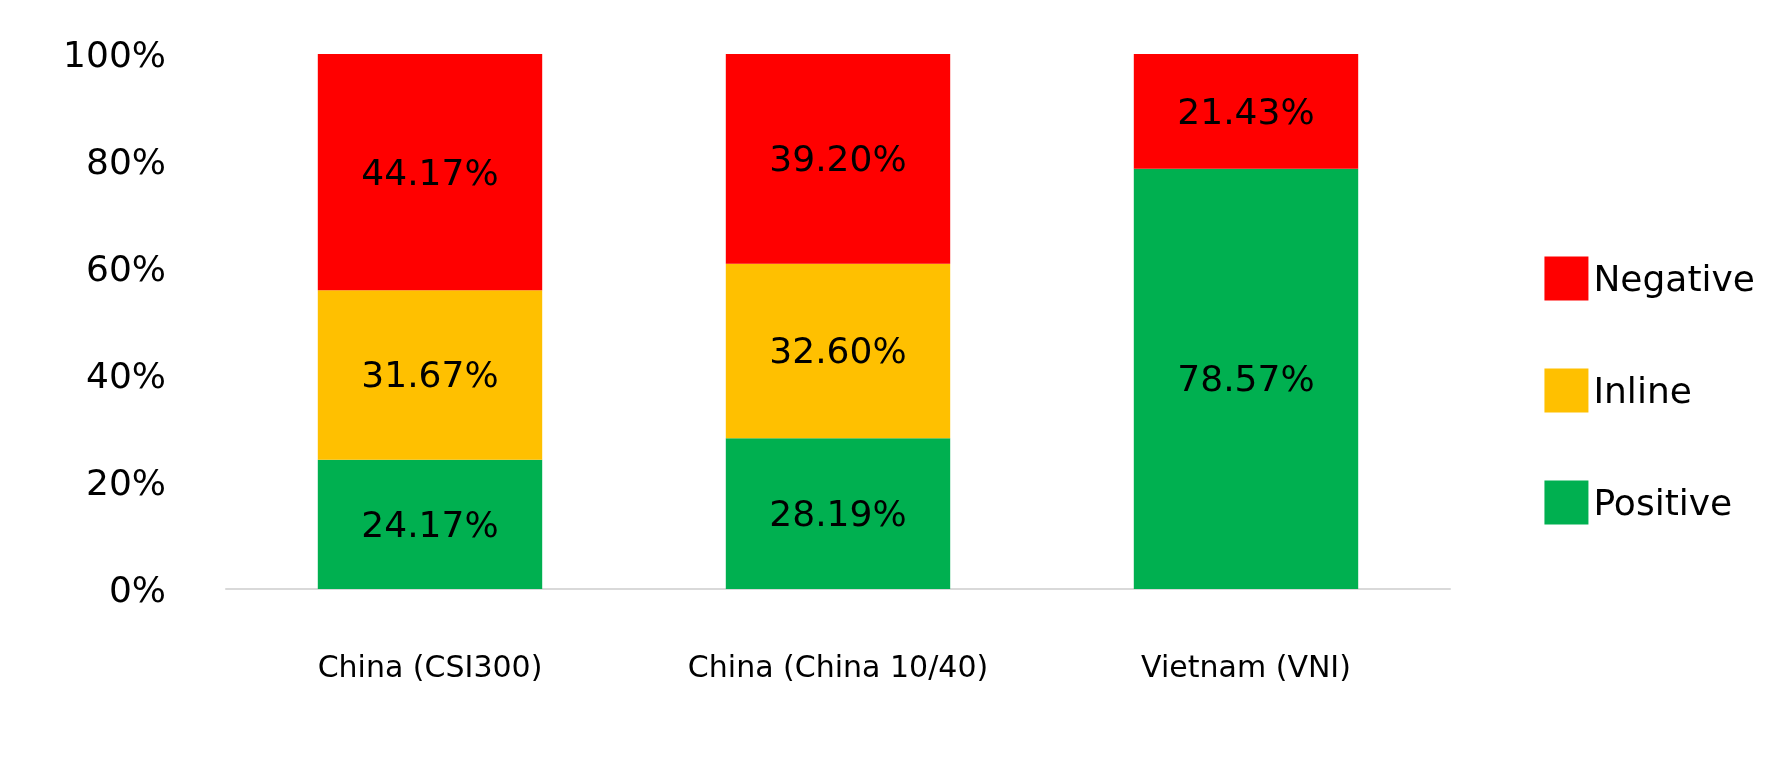  I want to click on x-tick-label: Vietnam (VNI), so click(1246, 666).